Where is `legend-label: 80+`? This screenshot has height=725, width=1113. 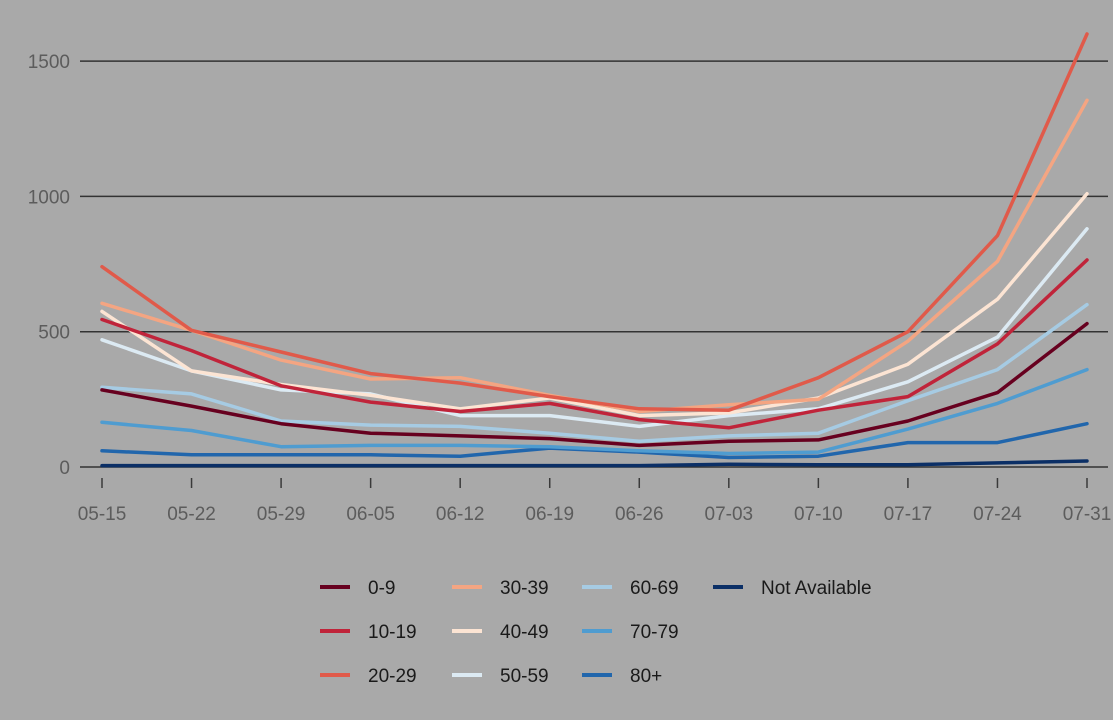 legend-label: 80+ is located at coordinates (646, 676).